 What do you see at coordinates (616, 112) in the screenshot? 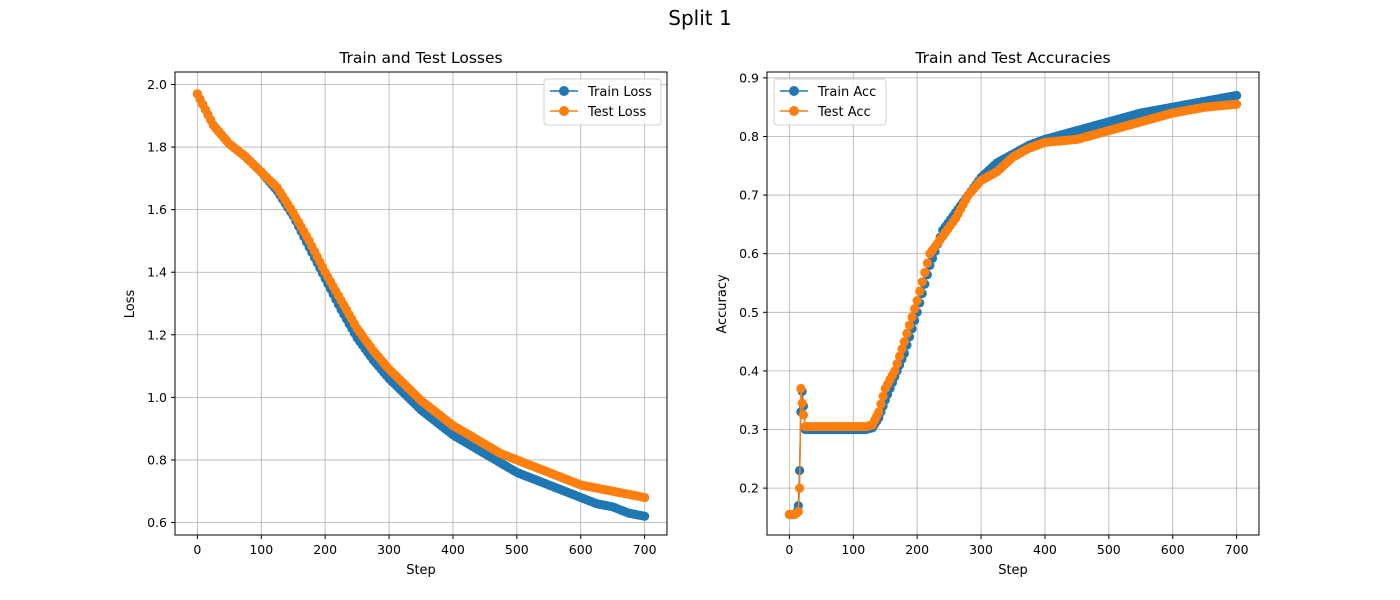
I see `loss-legend-test-label: Test Loss` at bounding box center [616, 112].